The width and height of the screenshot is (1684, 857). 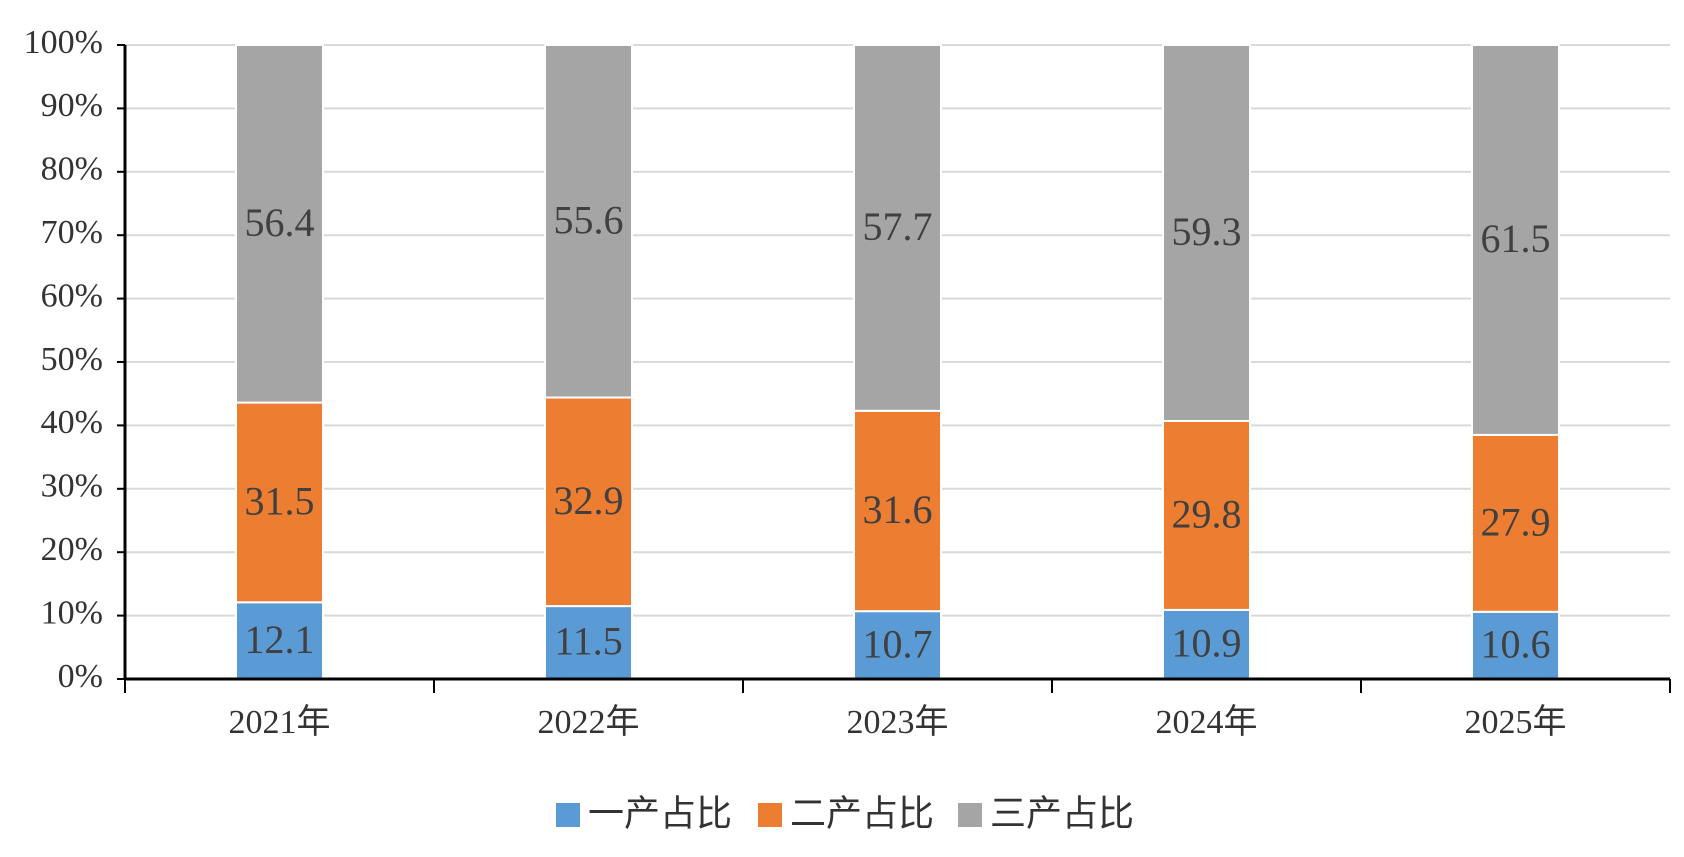 I want to click on data-label: 55.6, so click(x=589, y=219).